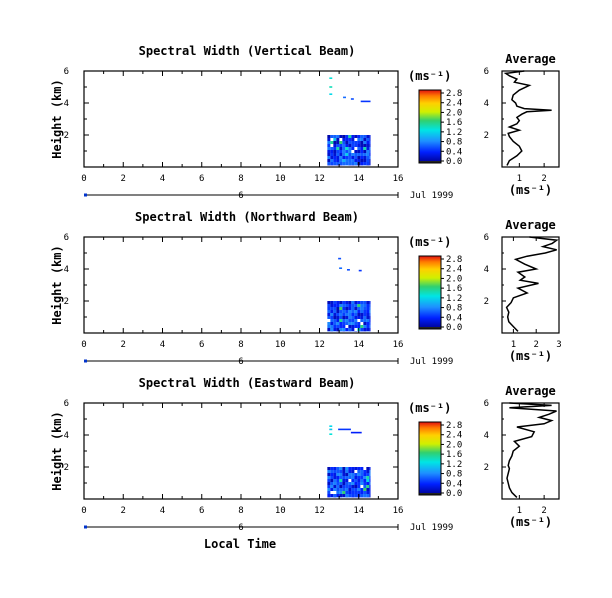 This screenshot has height=598, width=612. Describe the element at coordinates (486, 468) in the screenshot. I see `avg-y-tick-label: 2` at that location.